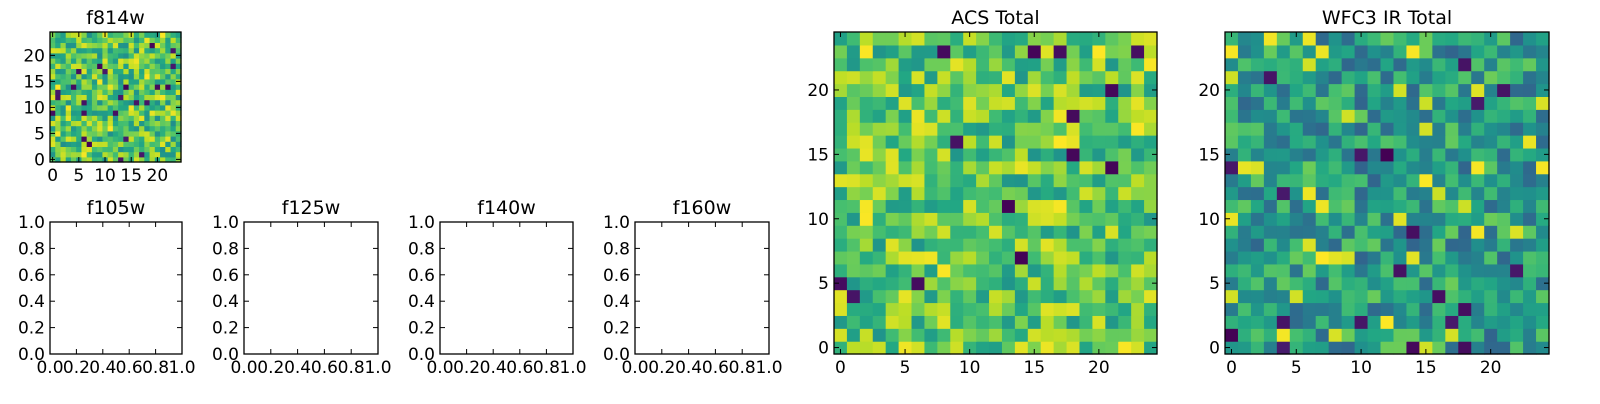  What do you see at coordinates (905, 368) in the screenshot?
I see `x-tick-label: 5` at bounding box center [905, 368].